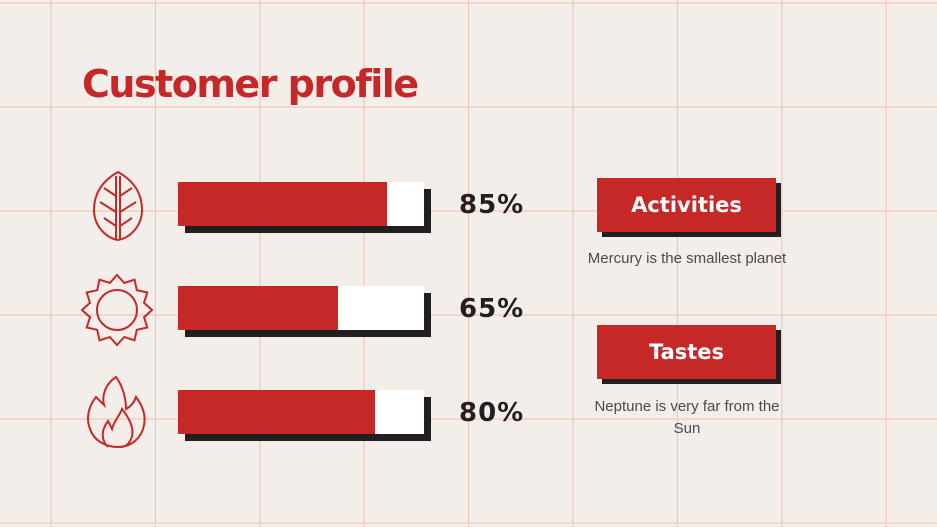 This screenshot has height=527, width=937. I want to click on leaf-icon, so click(118, 206).